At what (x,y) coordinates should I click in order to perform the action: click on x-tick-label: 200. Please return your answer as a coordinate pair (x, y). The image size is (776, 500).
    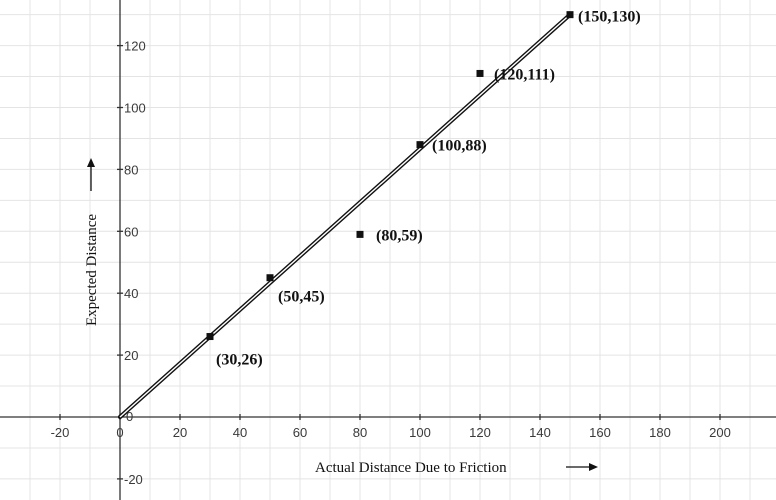
    Looking at the image, I should click on (720, 432).